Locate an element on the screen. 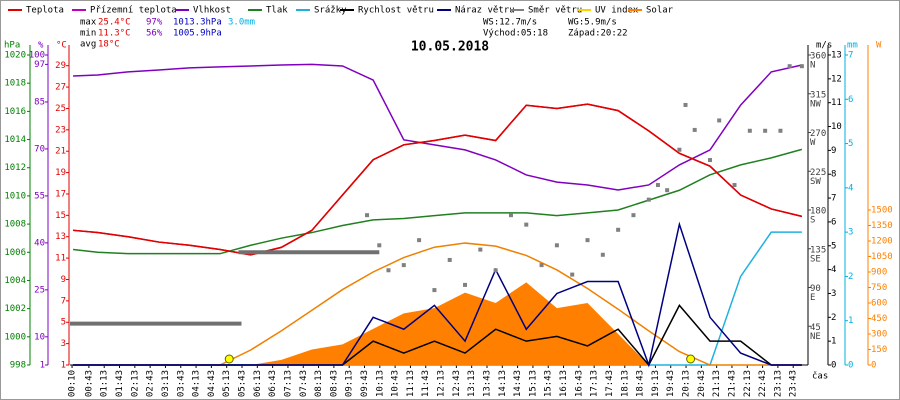 This screenshot has height=400, width=900. stat-temp: 11.3°C is located at coordinates (114, 34).